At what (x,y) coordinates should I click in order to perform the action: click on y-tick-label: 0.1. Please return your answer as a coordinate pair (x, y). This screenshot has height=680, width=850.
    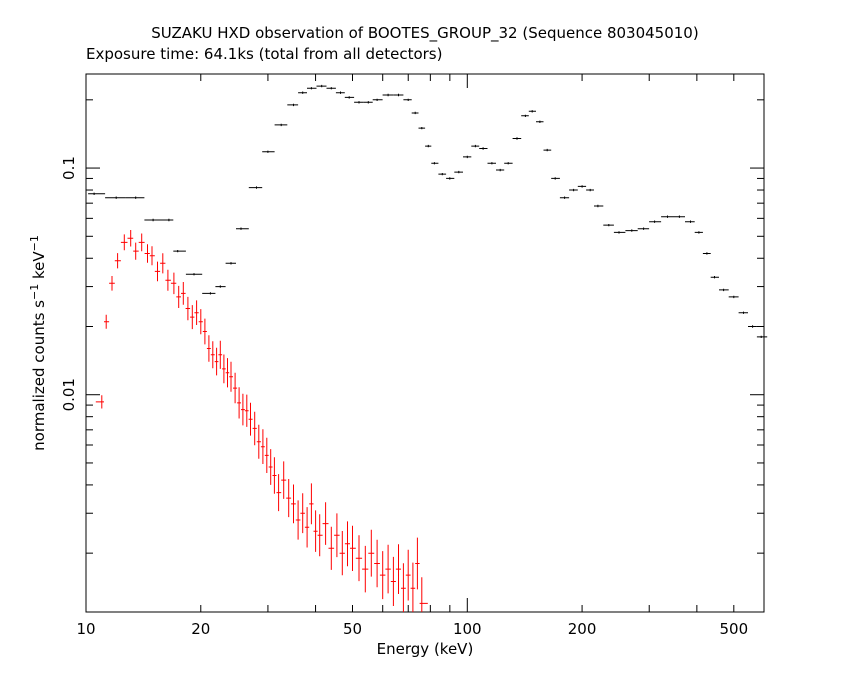
    Looking at the image, I should click on (69, 168).